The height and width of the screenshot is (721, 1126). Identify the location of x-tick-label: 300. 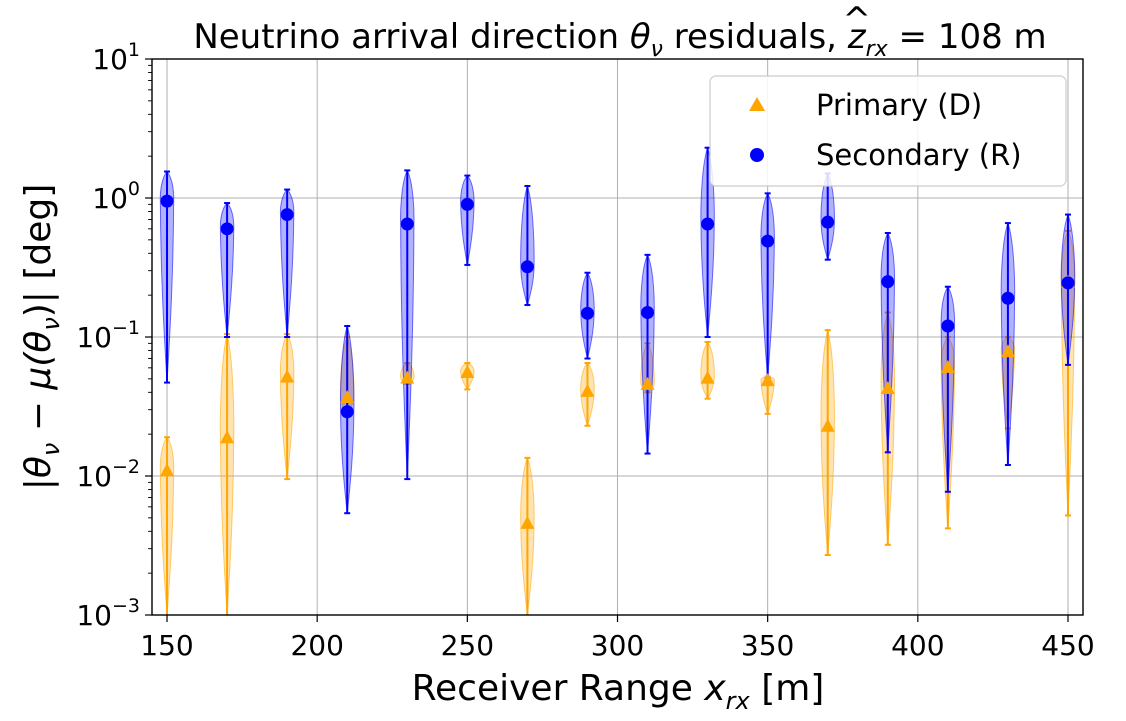
(617, 645).